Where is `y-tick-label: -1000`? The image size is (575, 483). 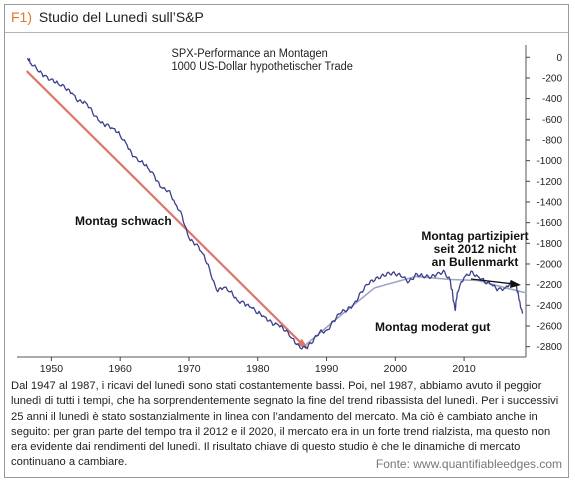
y-tick-label: -1000 is located at coordinates (549, 161).